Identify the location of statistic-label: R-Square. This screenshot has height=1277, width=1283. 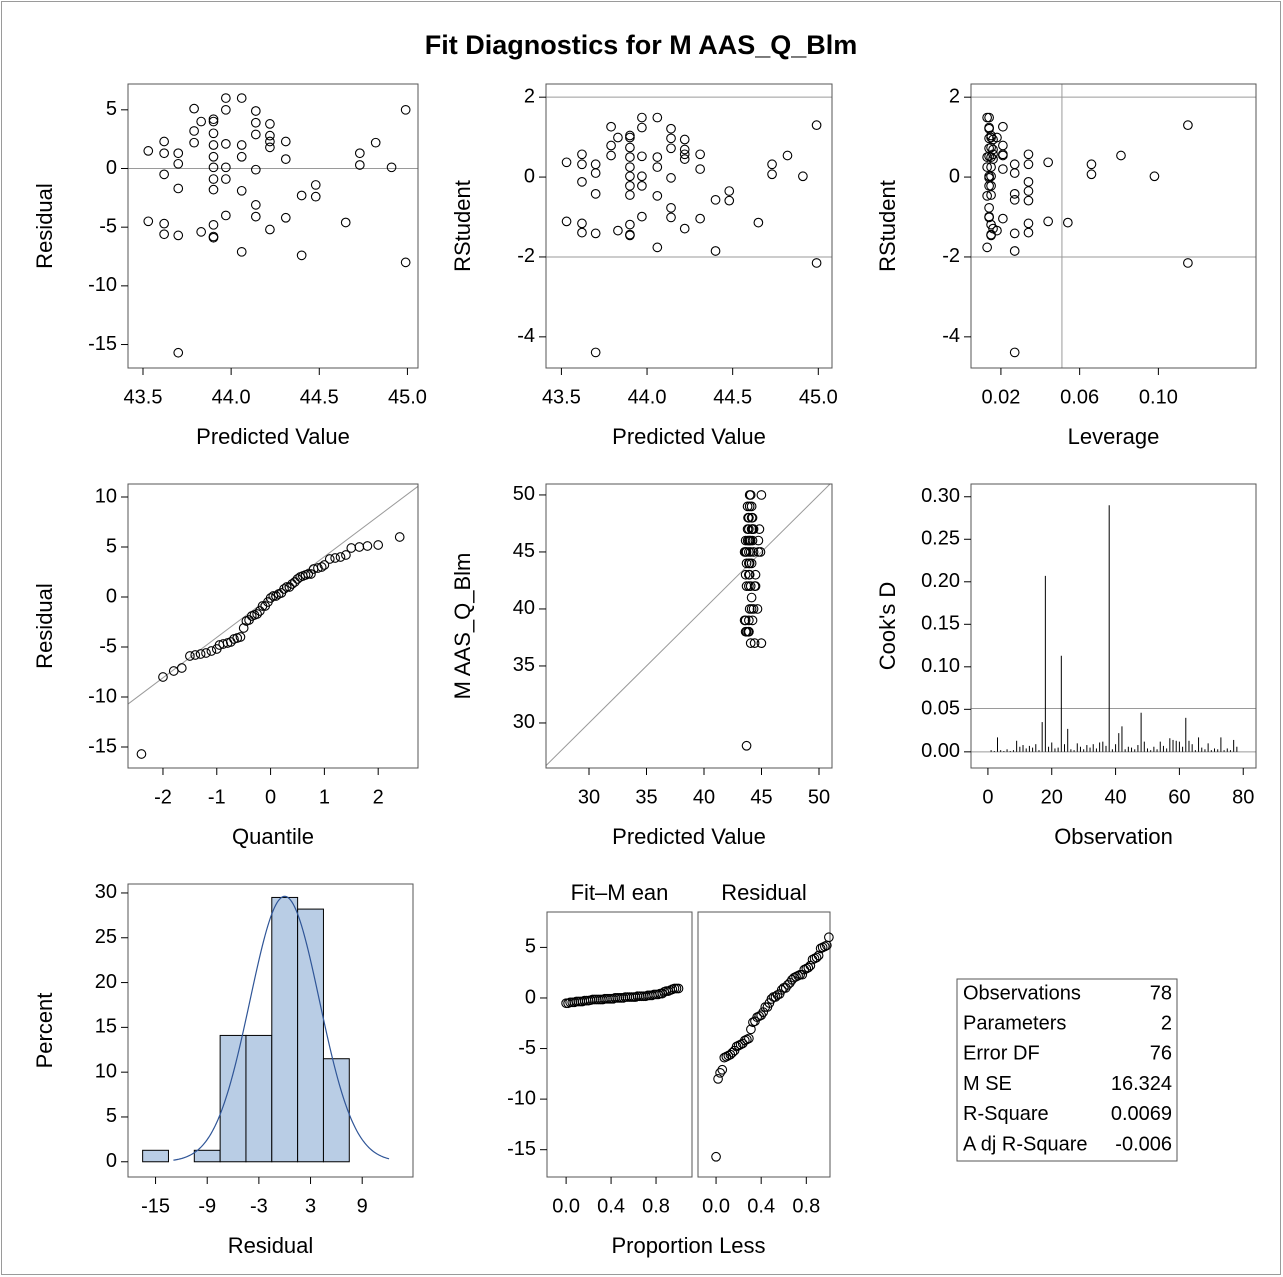
(1006, 1114).